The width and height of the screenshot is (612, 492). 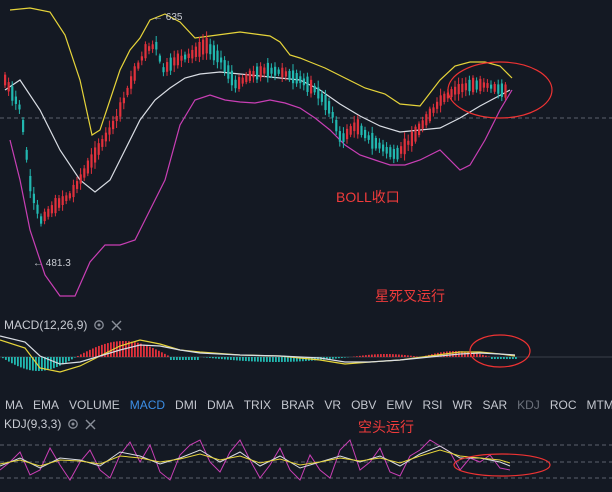 I want to click on tab-macd: MACD, so click(x=147, y=405).